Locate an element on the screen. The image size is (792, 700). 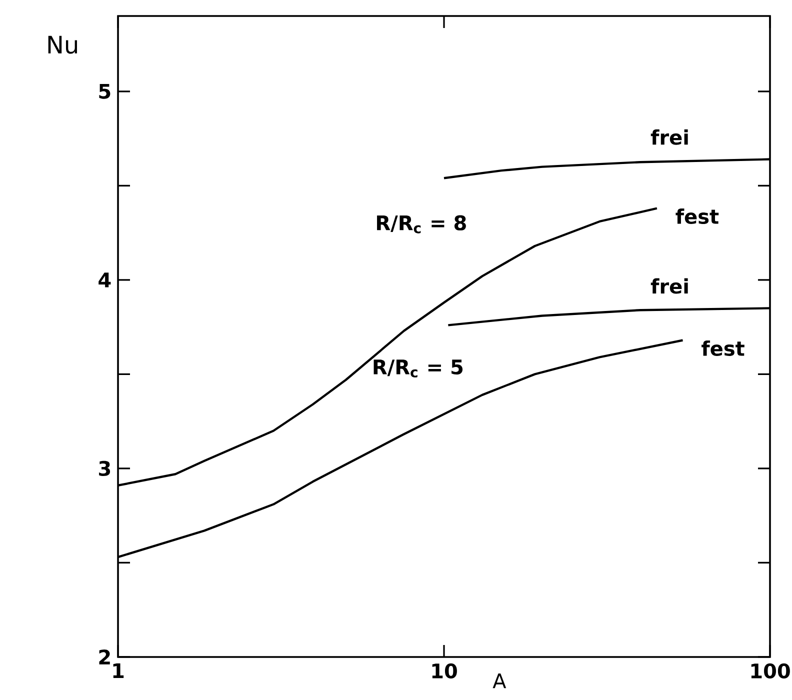
y-axis-title: Nu is located at coordinates (62, 45).